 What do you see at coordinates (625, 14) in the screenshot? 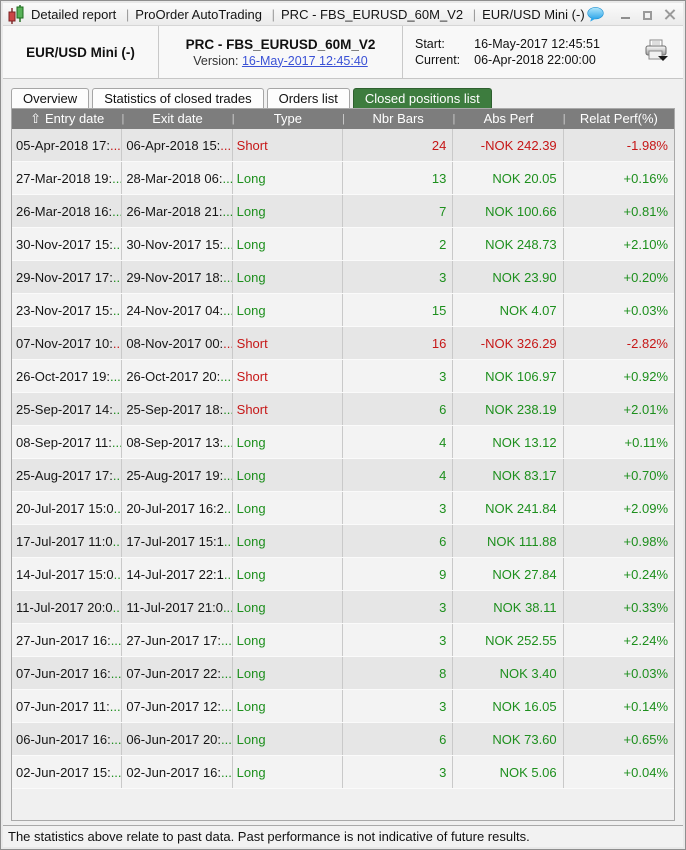
I see `minimize-button` at bounding box center [625, 14].